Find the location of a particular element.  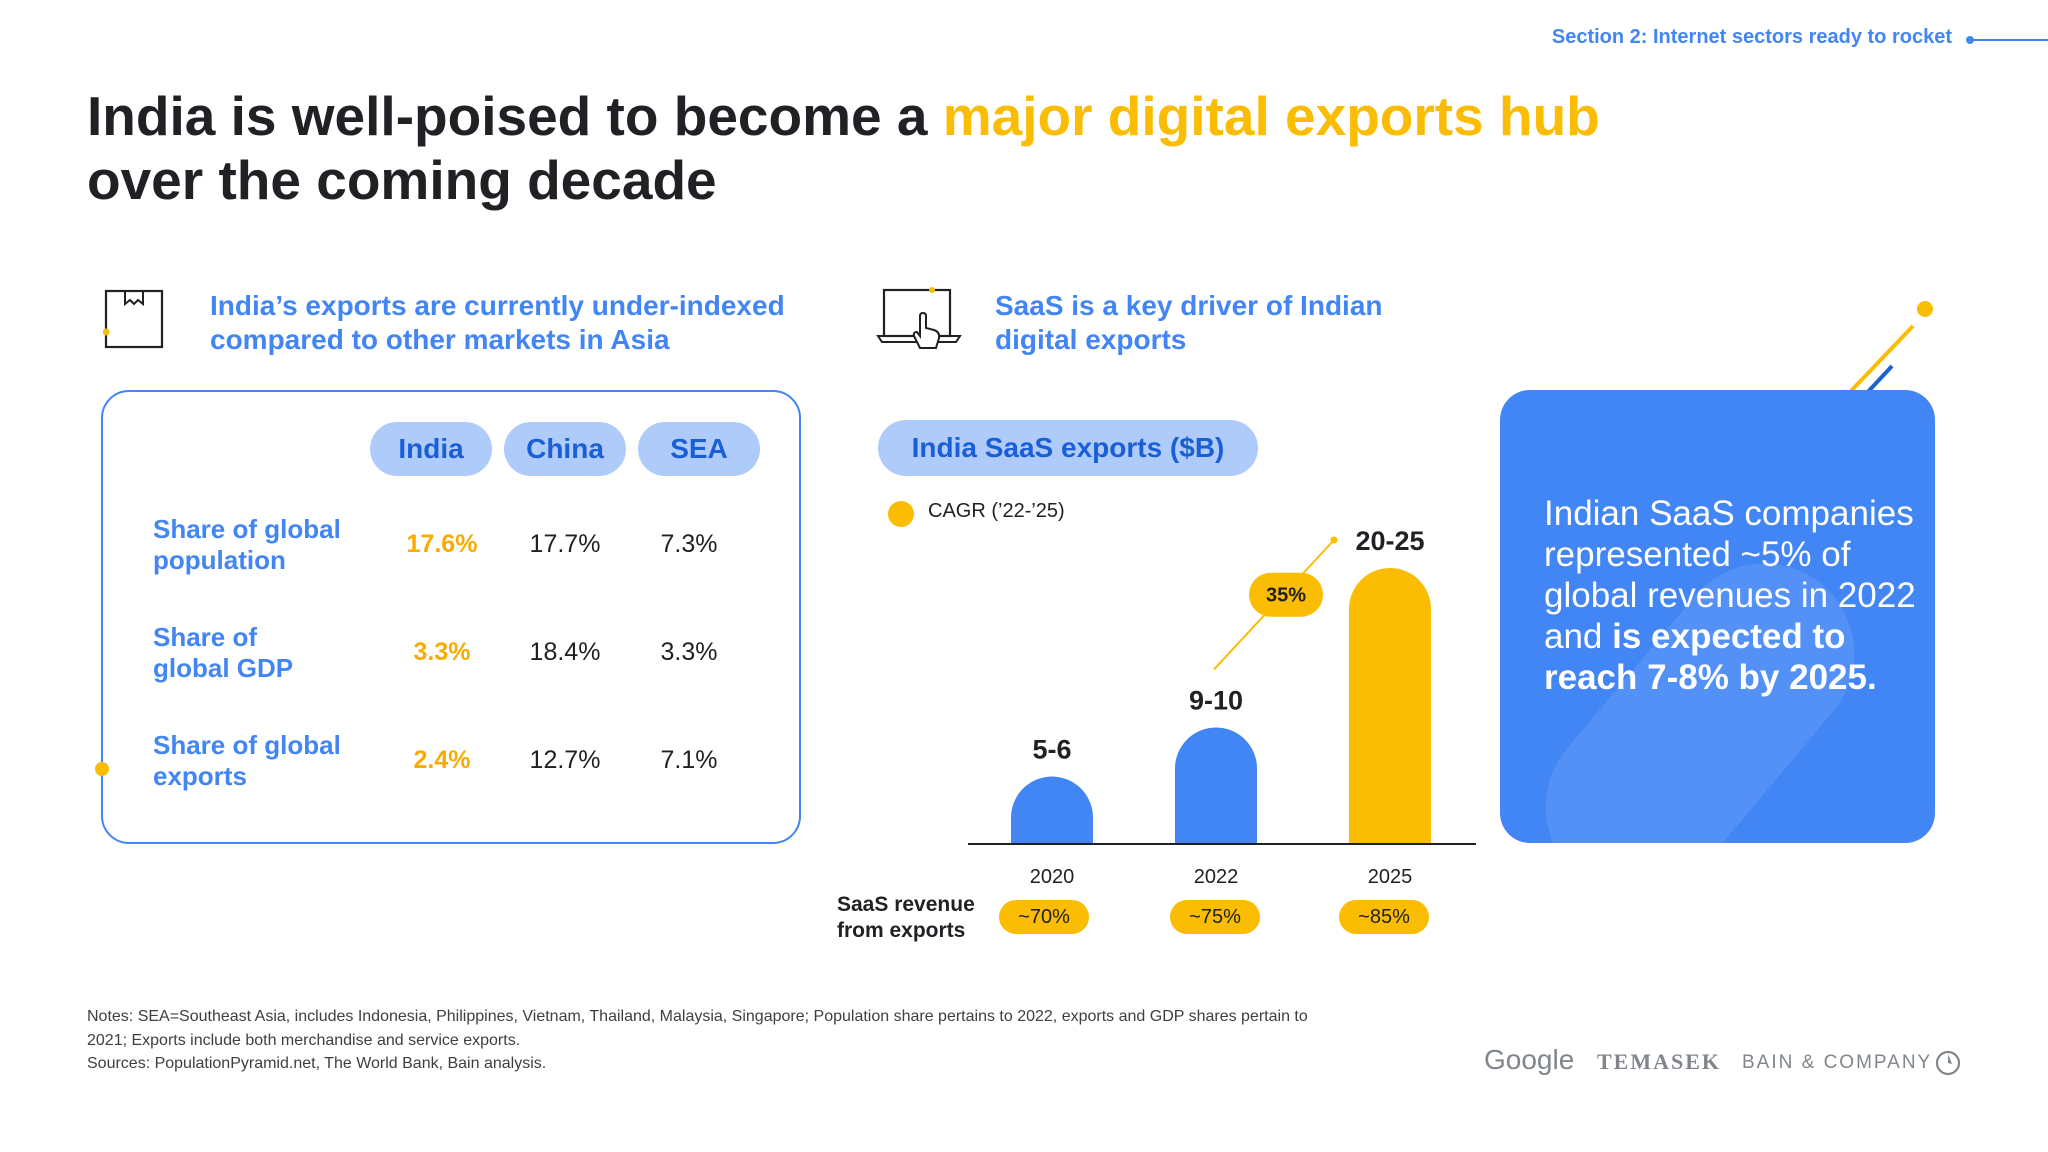

cell-india-gdp: 3.3% is located at coordinates (442, 652).